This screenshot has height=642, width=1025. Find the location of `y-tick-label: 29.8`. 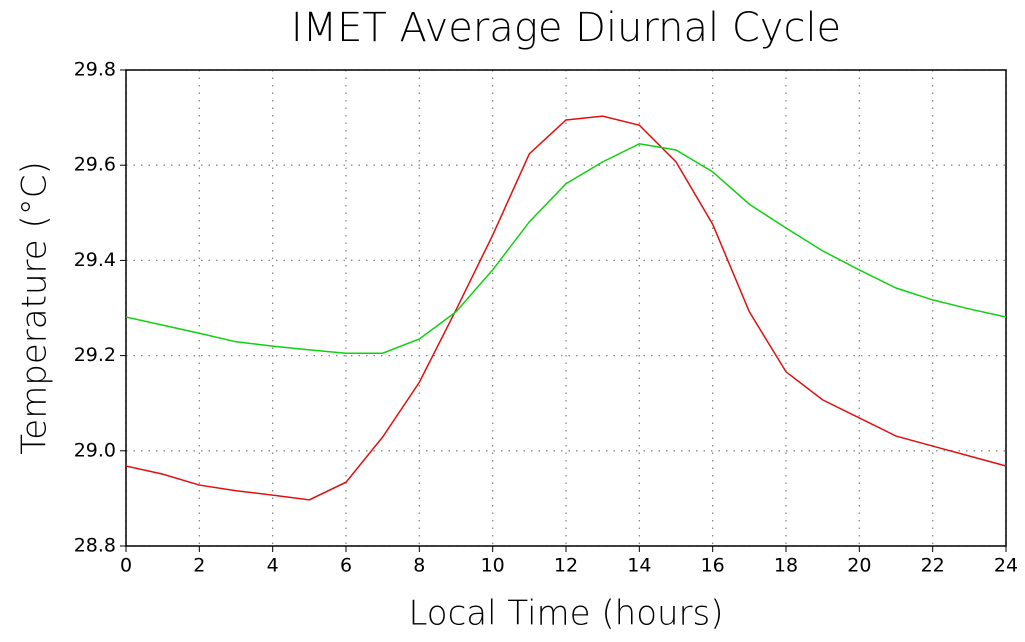

y-tick-label: 29.8 is located at coordinates (95, 70).